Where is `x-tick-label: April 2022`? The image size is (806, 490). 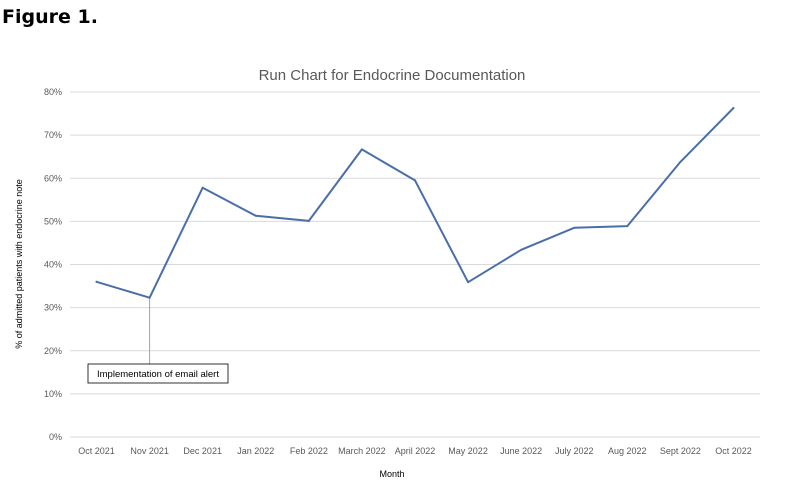 x-tick-label: April 2022 is located at coordinates (415, 451).